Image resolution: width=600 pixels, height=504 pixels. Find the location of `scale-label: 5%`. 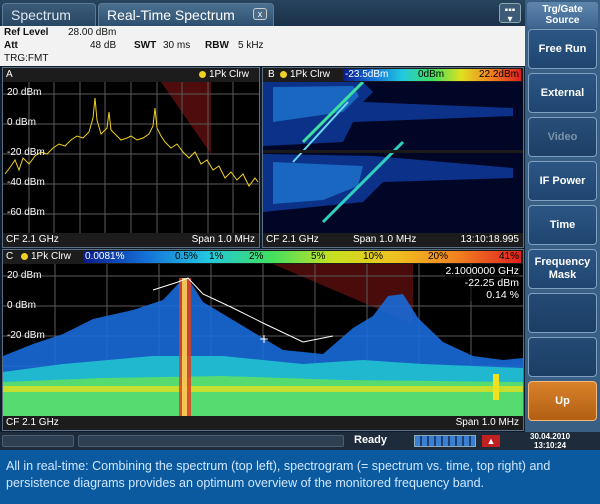

scale-label: 5% is located at coordinates (318, 256).